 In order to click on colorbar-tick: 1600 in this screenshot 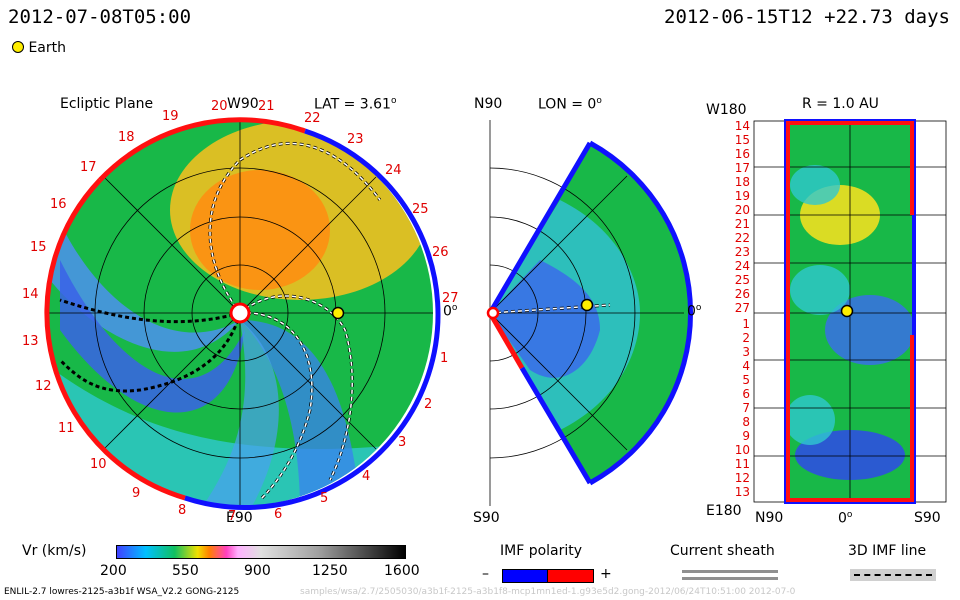, I will do `click(402, 571)`.